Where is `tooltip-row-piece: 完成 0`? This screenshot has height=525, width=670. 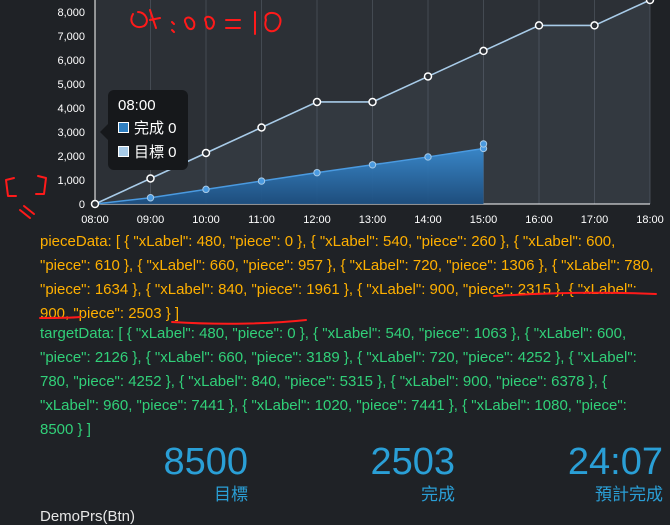 tooltip-row-piece: 完成 0 is located at coordinates (148, 127).